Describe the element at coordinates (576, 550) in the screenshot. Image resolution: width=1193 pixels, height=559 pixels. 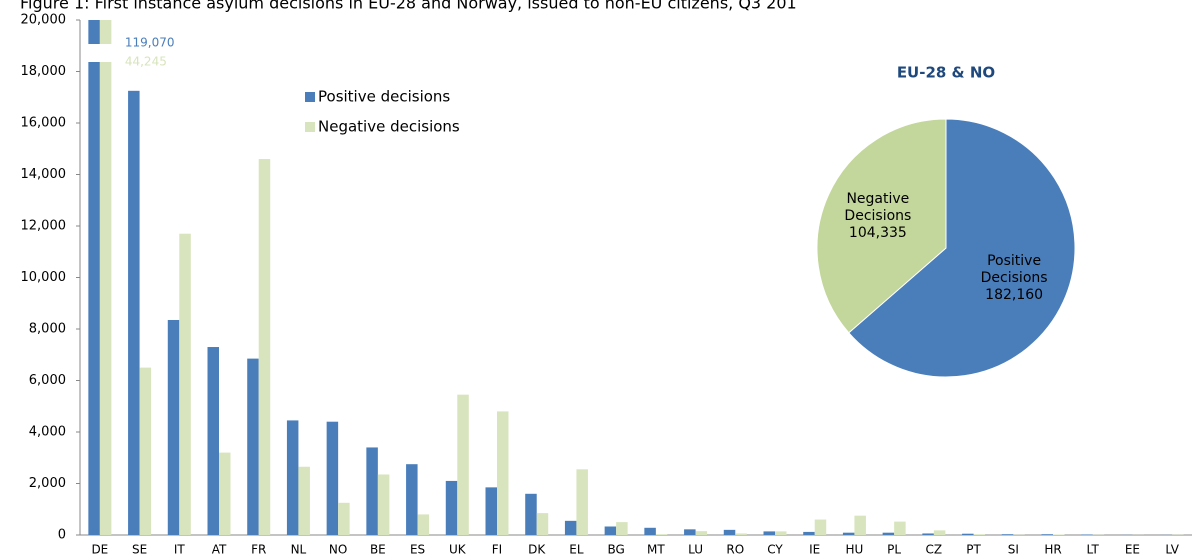
I see `x-tick-label: EL` at that location.